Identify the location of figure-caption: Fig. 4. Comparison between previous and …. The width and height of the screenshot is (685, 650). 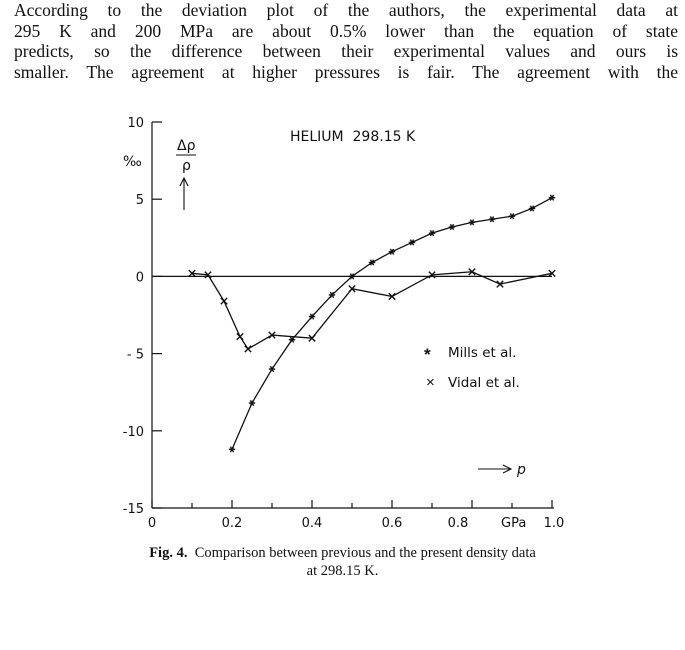
(342, 562).